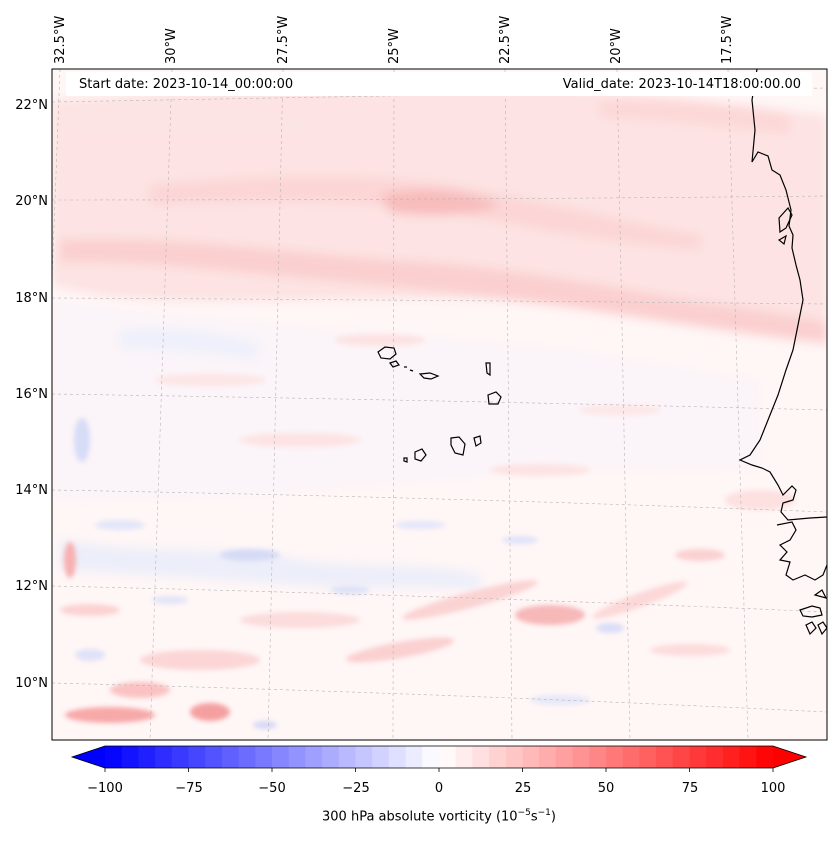  Describe the element at coordinates (171, 46) in the screenshot. I see `lon-label-30w: 30°W` at that location.